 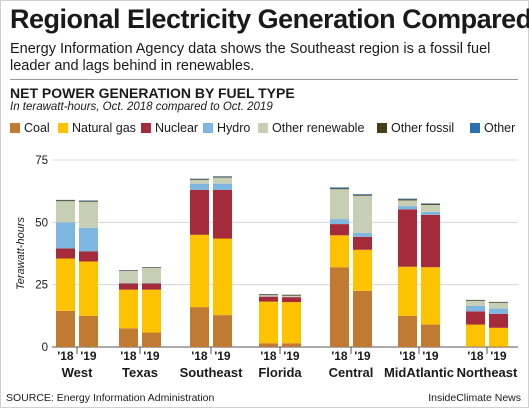 What do you see at coordinates (419, 372) in the screenshot?
I see `x-region-label: MidAtlantic` at bounding box center [419, 372].